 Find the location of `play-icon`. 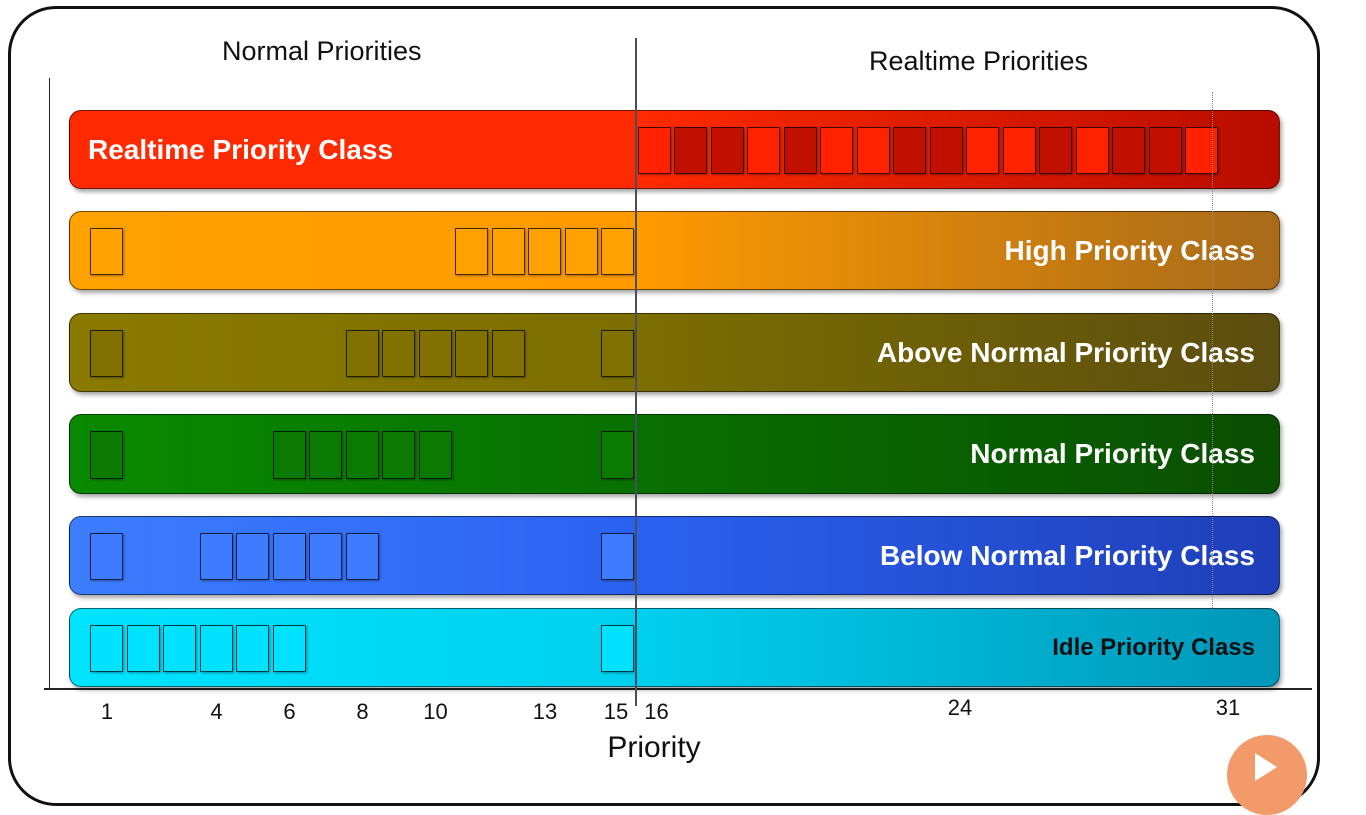

play-icon is located at coordinates (1266, 767).